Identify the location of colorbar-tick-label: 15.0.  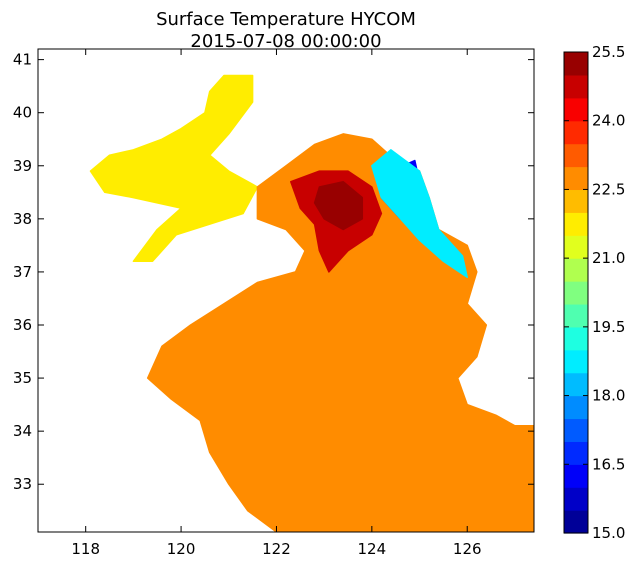
(608, 533).